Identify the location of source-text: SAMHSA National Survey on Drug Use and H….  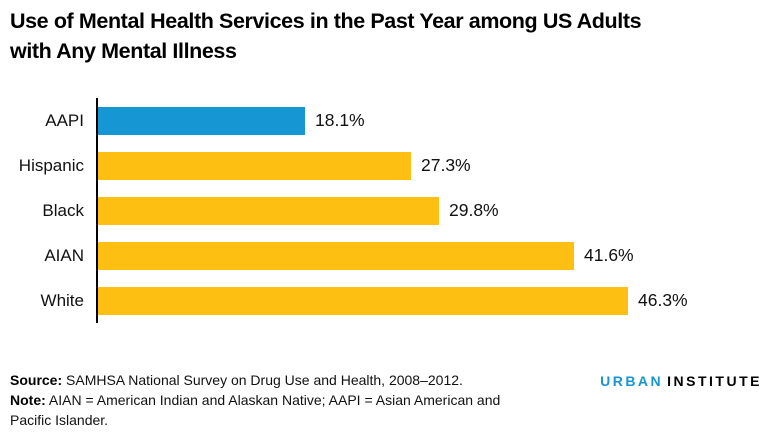
(262, 380).